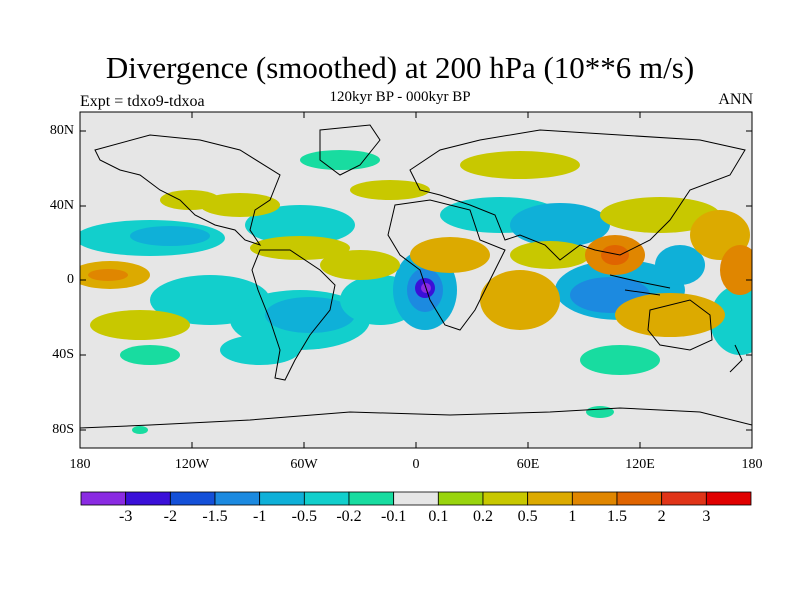 This screenshot has width=800, height=600. What do you see at coordinates (215, 516) in the screenshot?
I see `colorbar-label: -1.5` at bounding box center [215, 516].